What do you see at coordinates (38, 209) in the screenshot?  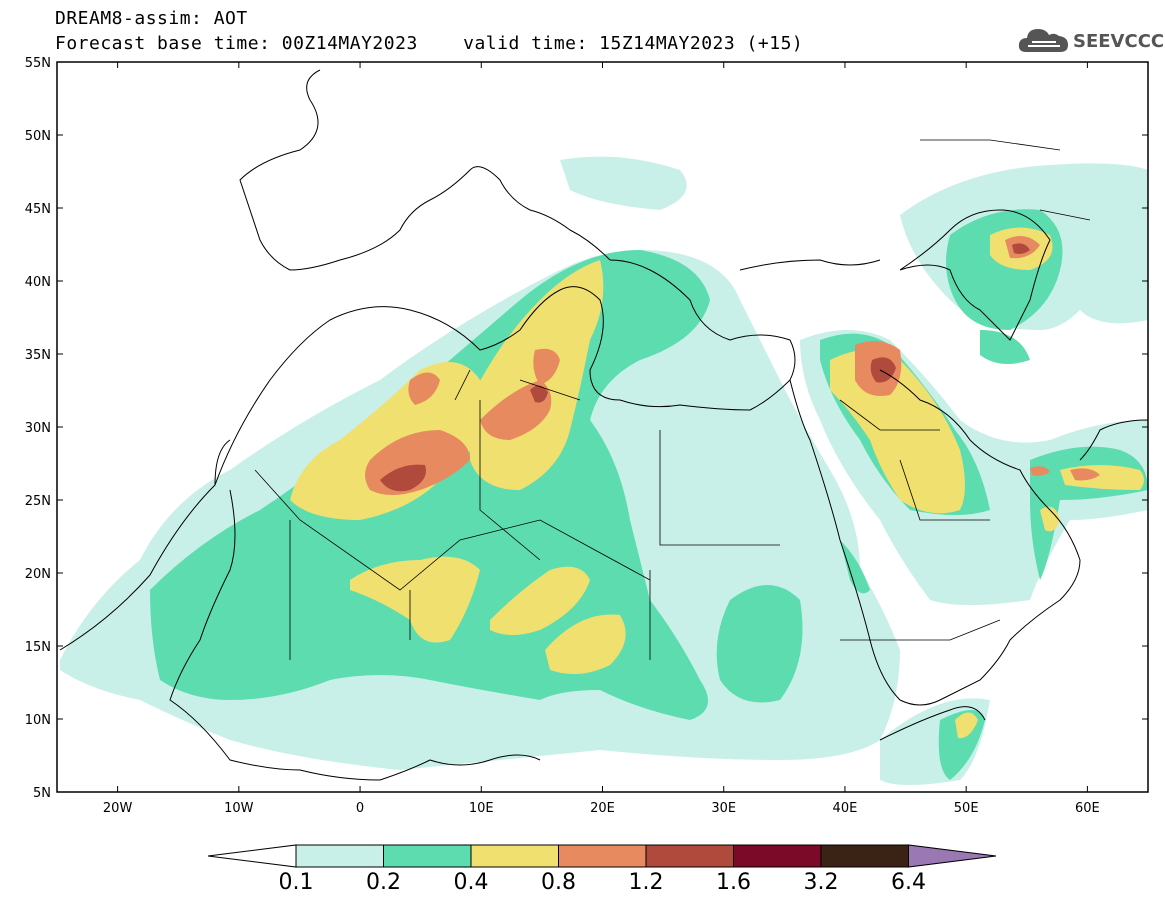 I see `lat-tick-label: 45N` at bounding box center [38, 209].